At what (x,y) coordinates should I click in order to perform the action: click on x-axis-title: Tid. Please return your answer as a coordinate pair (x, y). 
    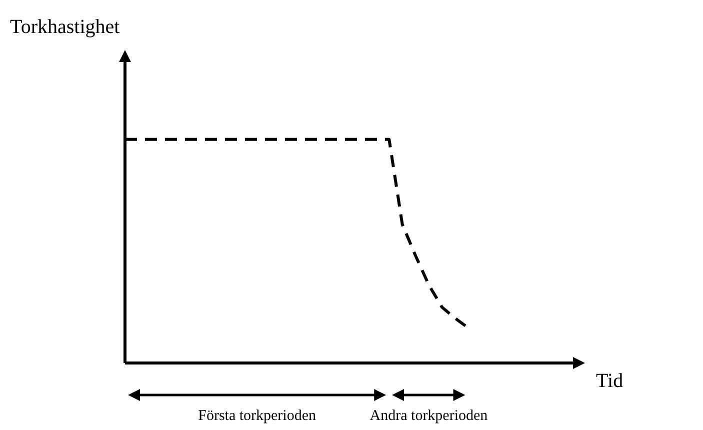
    Looking at the image, I should click on (610, 381).